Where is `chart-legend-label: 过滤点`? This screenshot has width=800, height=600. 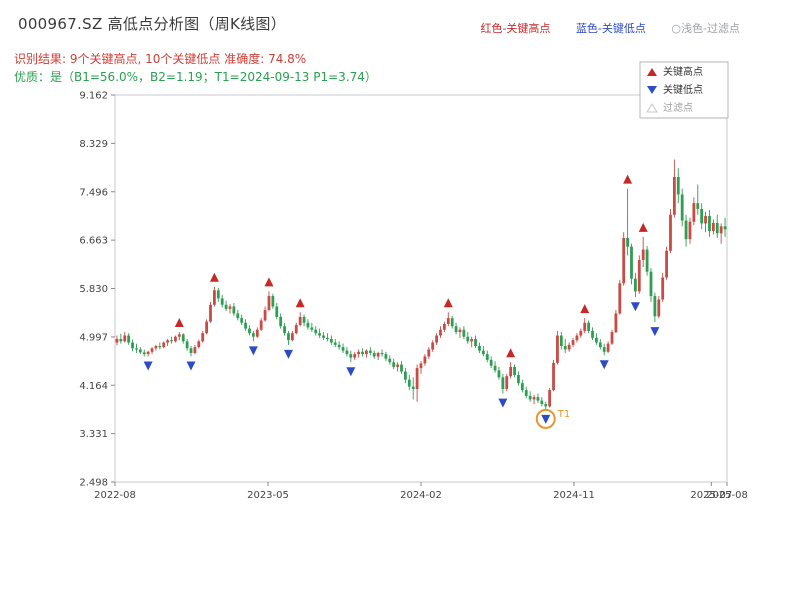 chart-legend-label: 过滤点 is located at coordinates (678, 107).